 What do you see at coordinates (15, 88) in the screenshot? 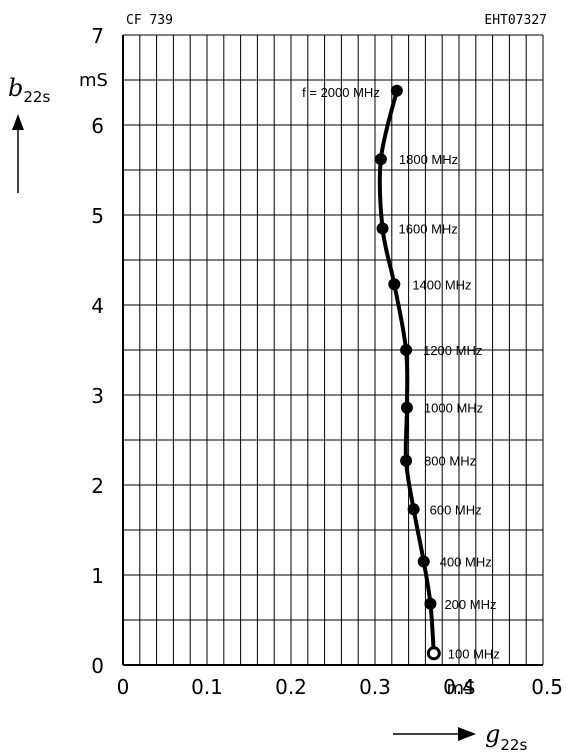
I see `y-axis-symbol: b` at bounding box center [15, 88].